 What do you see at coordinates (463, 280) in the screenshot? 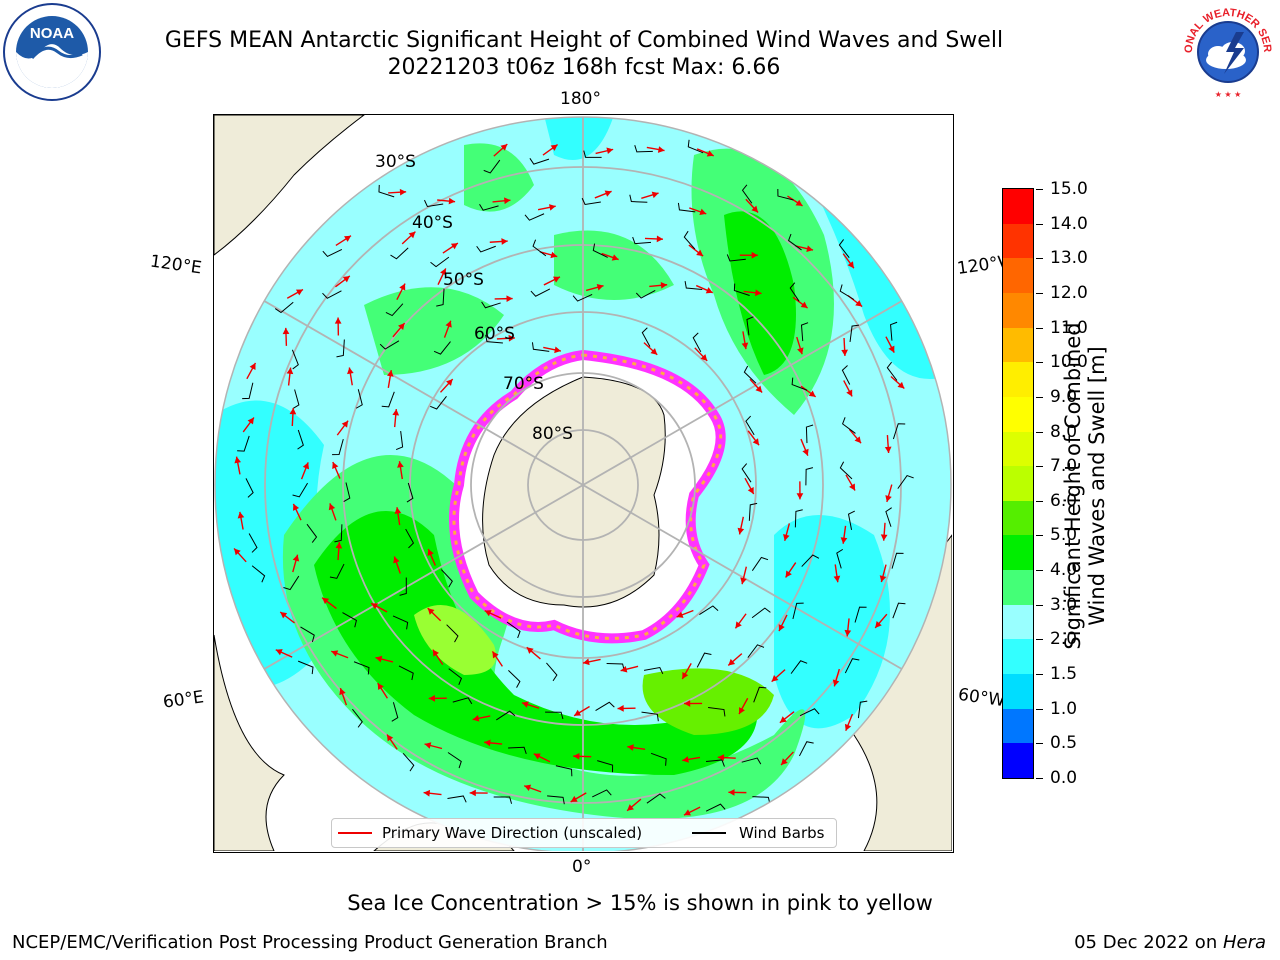
I see `lat-label-50s: 50°S` at bounding box center [463, 280].